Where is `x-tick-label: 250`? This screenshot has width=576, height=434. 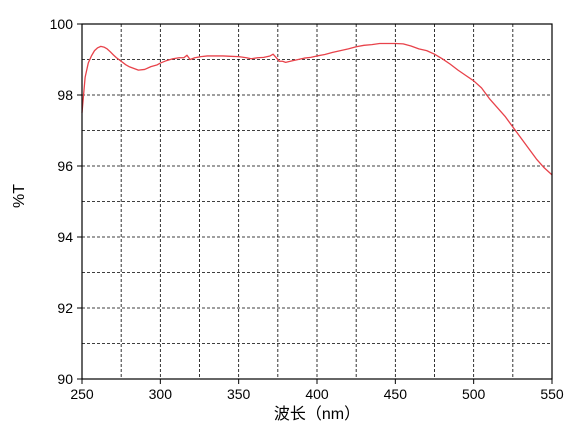 x-tick-label: 250 is located at coordinates (82, 394).